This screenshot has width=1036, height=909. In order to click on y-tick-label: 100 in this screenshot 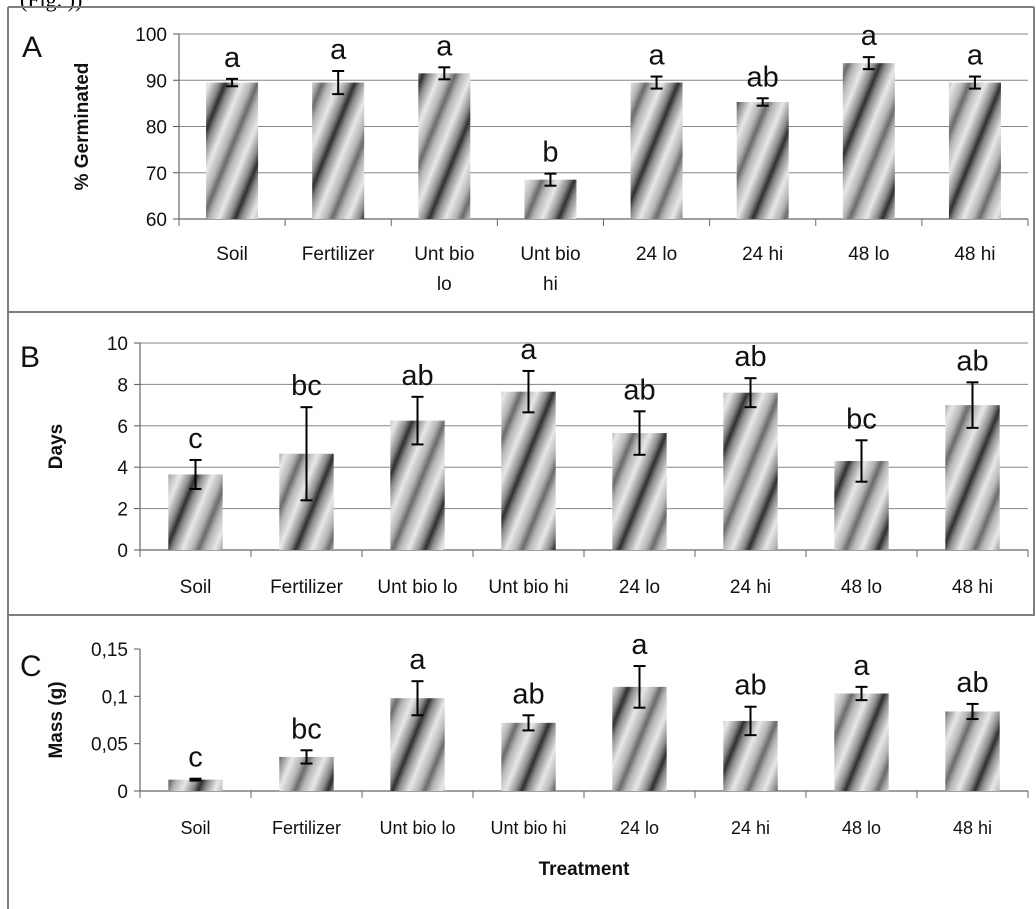, I will do `click(151, 35)`.